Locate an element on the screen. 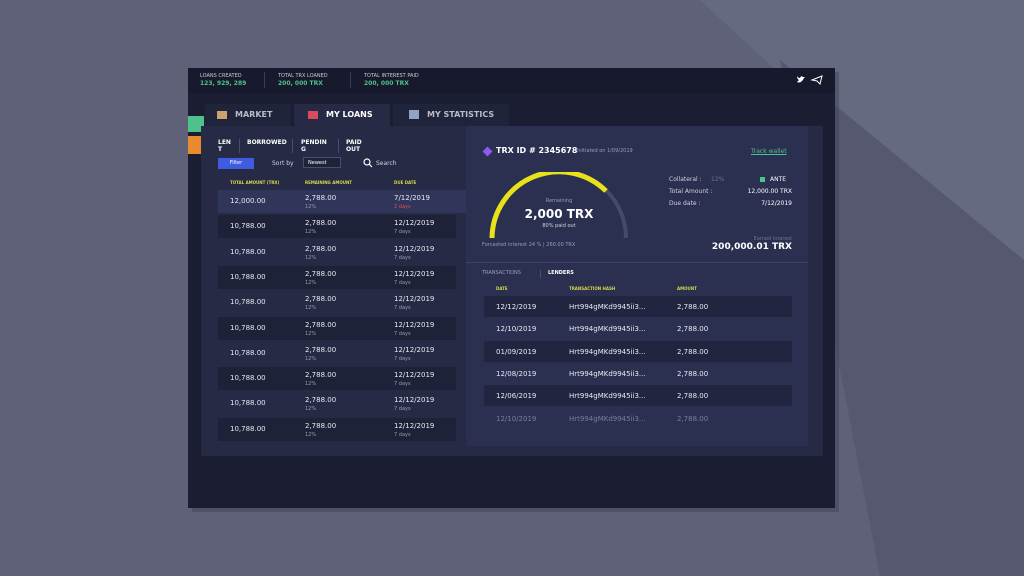 This screenshot has height=576, width=1024. earned-label: Earned interest is located at coordinates (772, 239).